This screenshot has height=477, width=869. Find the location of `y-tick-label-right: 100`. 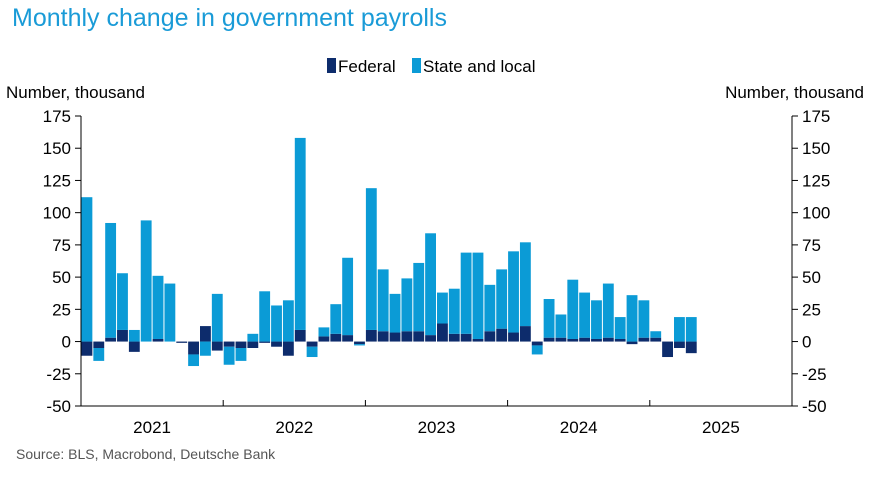

y-tick-label-right: 100 is located at coordinates (816, 213).